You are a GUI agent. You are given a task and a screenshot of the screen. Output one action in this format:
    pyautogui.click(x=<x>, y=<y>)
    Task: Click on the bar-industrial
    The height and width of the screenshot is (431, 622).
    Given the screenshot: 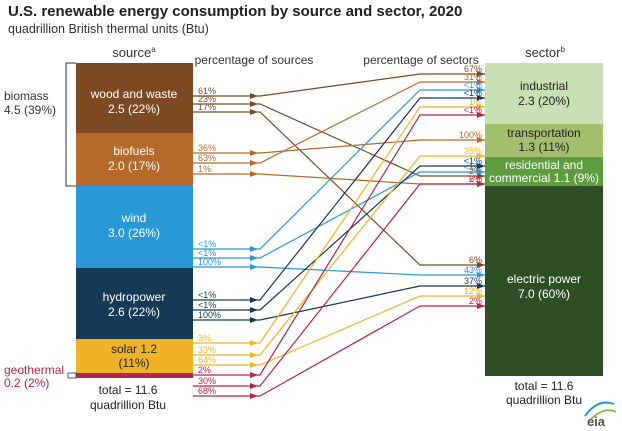 What is the action you would take?
    pyautogui.click(x=544, y=93)
    